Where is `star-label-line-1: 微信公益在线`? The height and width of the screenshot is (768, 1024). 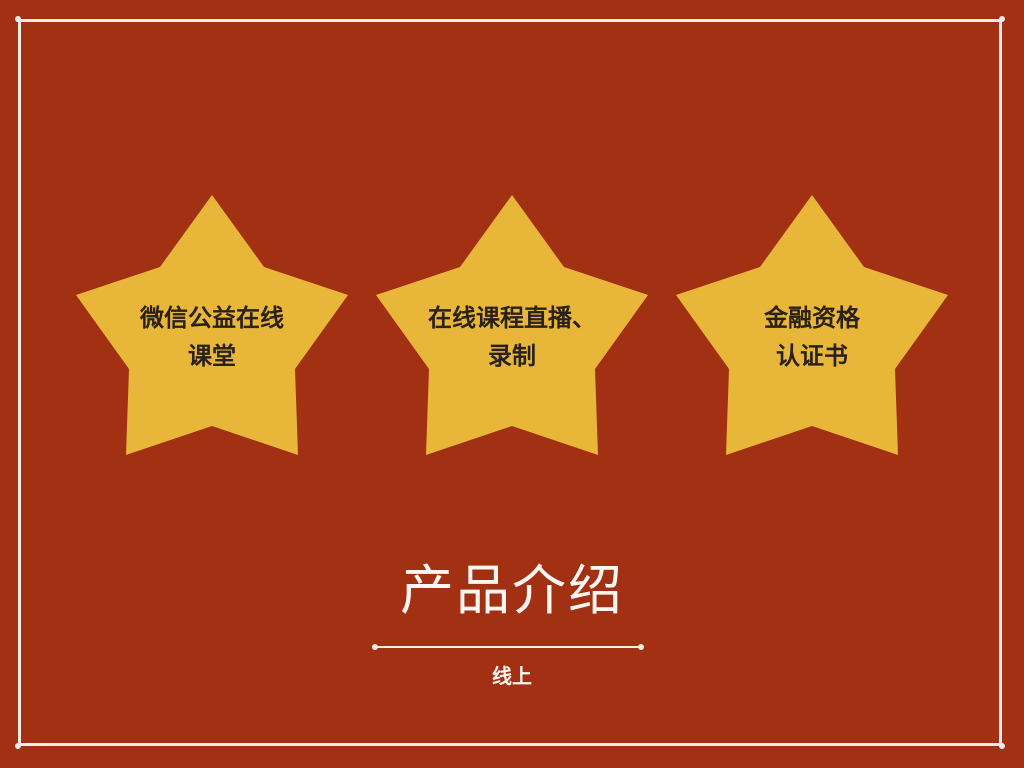
star-label-line-1: 微信公益在线 is located at coordinates (212, 318).